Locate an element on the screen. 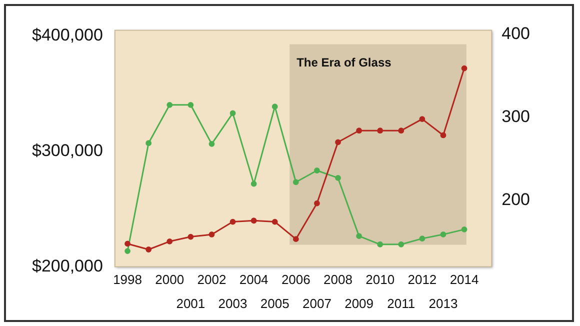  x-tick-label: 2014 is located at coordinates (464, 280).